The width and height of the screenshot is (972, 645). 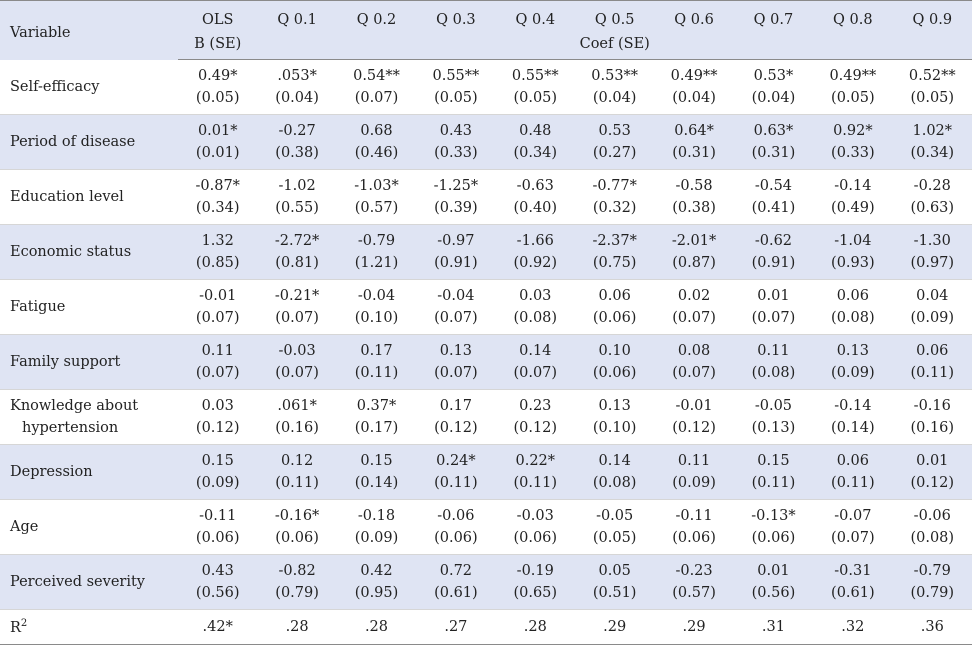 I want to click on value-cell: 1.32 (0.85), so click(x=218, y=252).